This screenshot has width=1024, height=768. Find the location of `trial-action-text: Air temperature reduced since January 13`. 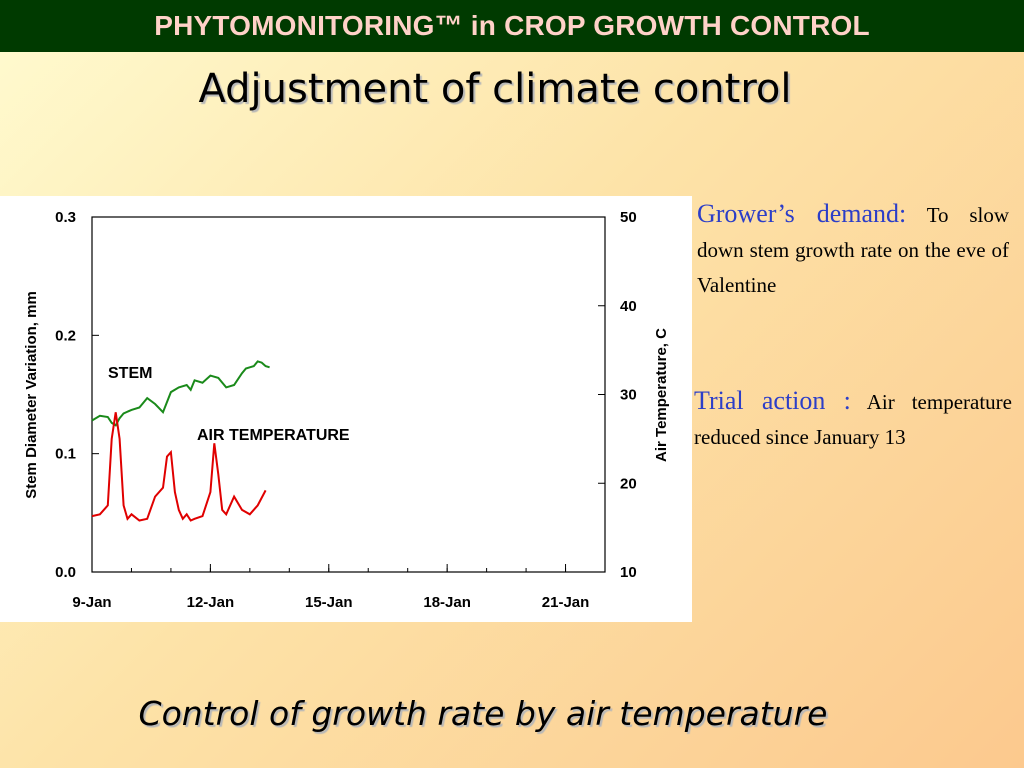

trial-action-text: Air temperature reduced since January 13 is located at coordinates (853, 419).